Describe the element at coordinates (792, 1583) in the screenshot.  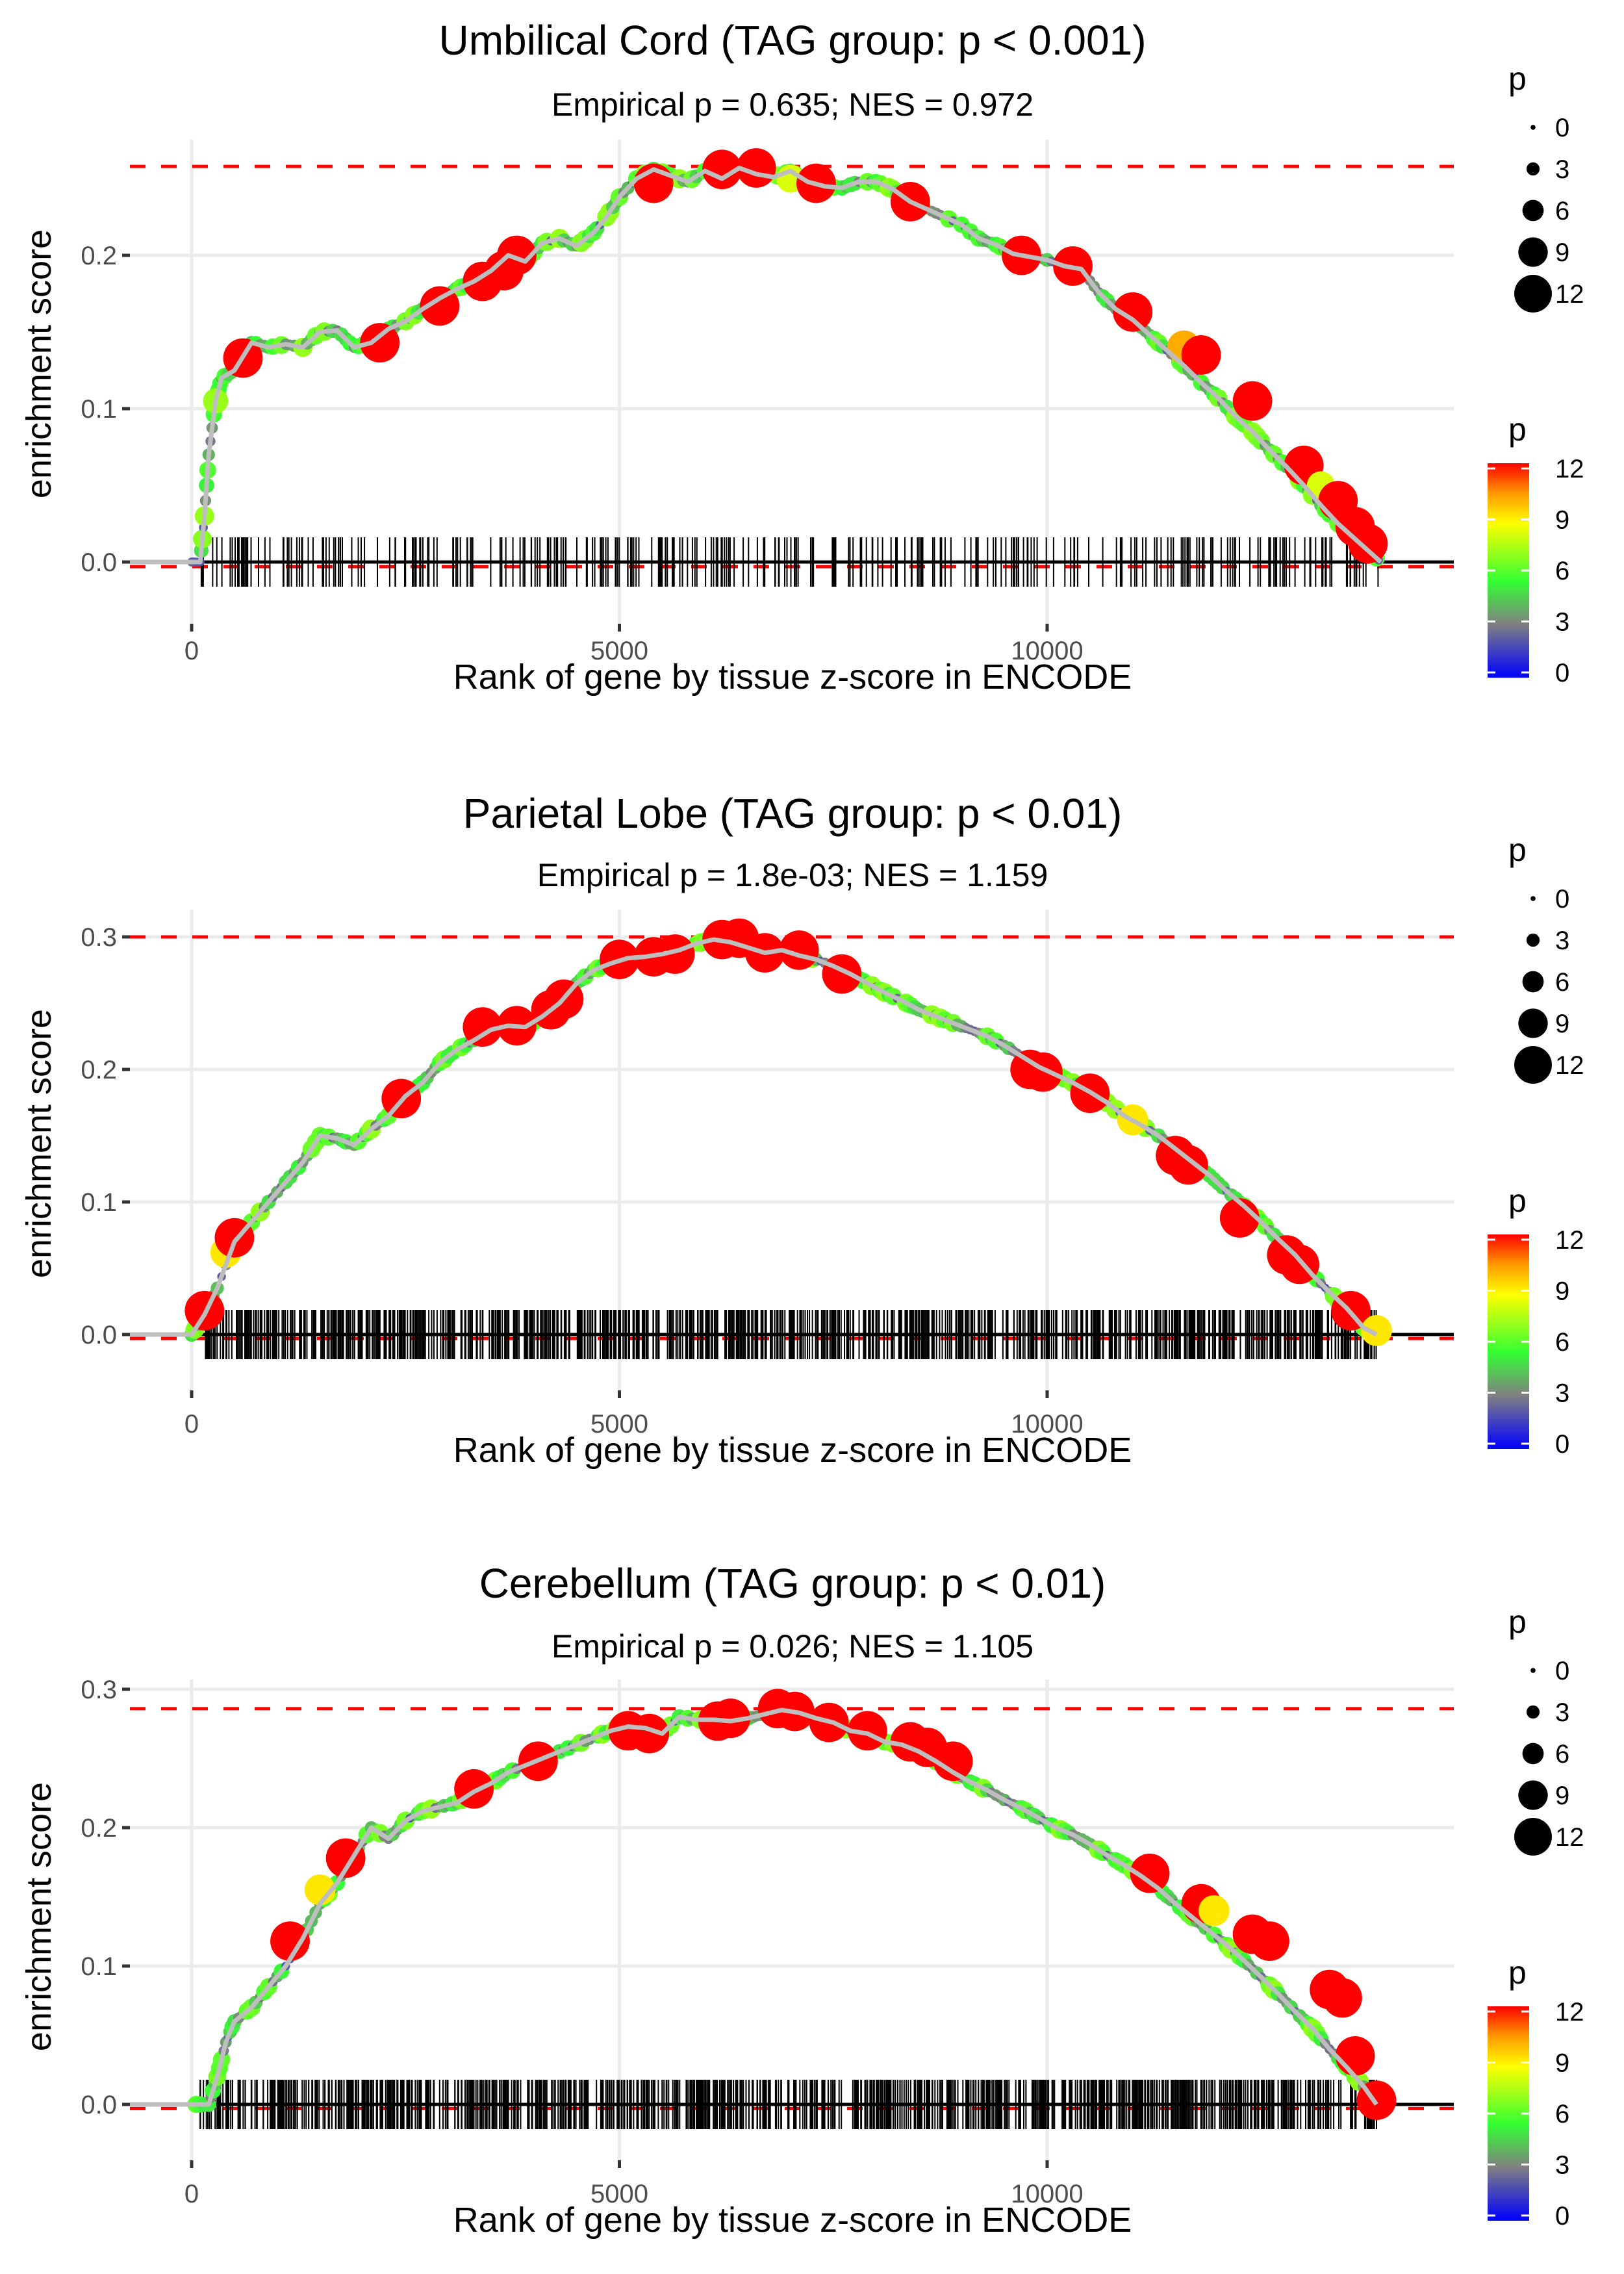
I see `chart-title: Cerebellum (TAG group: p < 0.01)` at that location.